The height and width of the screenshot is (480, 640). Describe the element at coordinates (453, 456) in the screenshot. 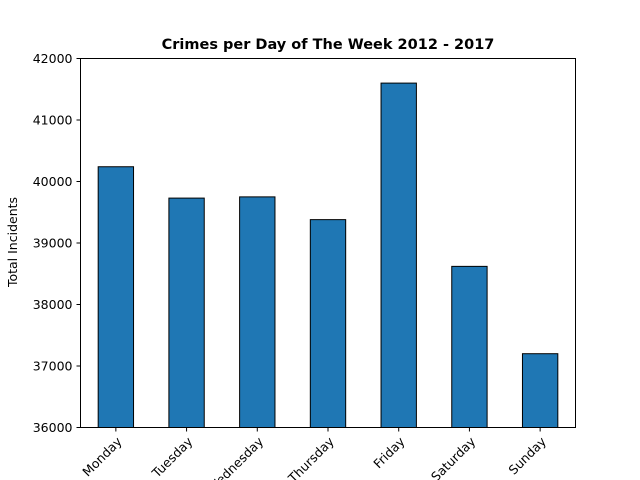

I see `x-tick-label-saturday: Saturday` at that location.